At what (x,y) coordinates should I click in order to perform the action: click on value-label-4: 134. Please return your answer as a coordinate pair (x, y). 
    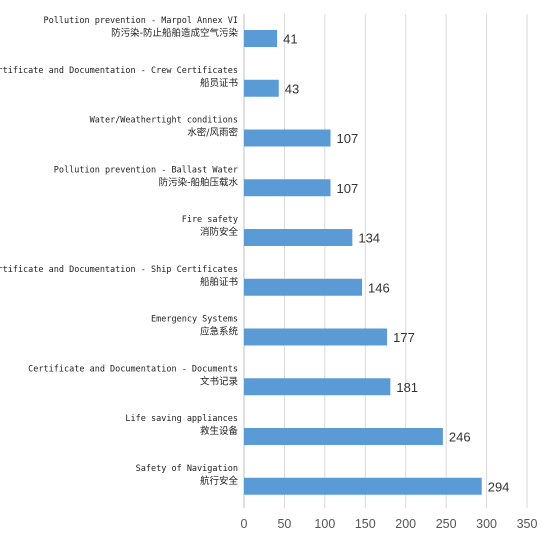
    Looking at the image, I should click on (369, 238).